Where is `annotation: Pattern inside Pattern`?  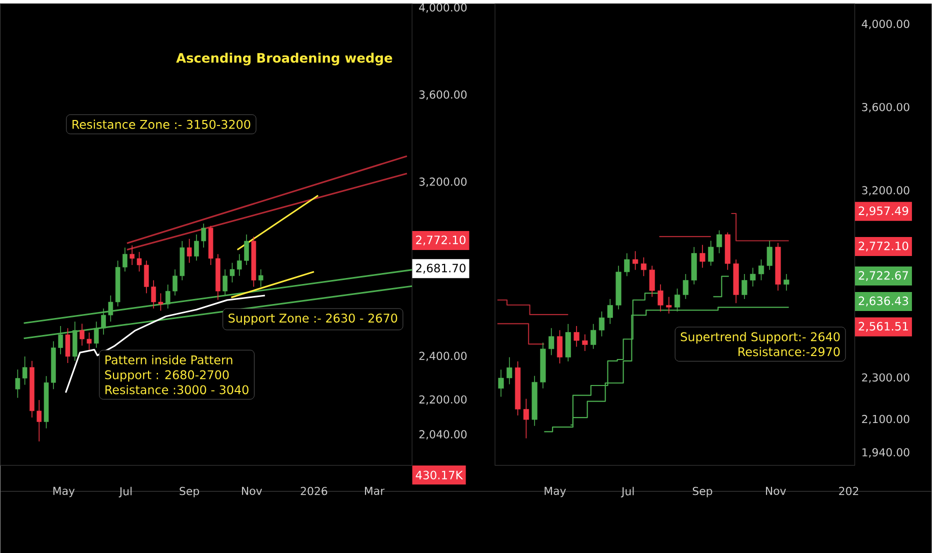 annotation: Pattern inside Pattern is located at coordinates (168, 359).